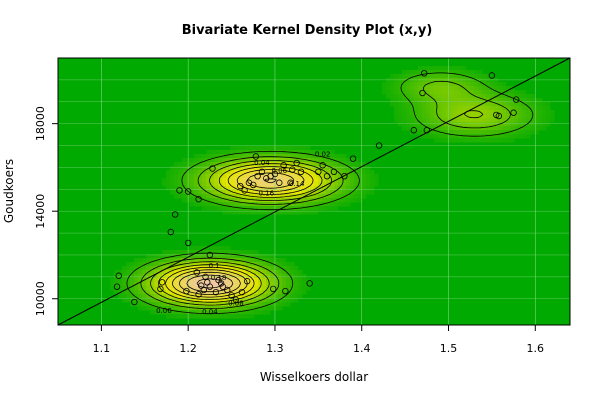 The width and height of the screenshot is (599, 400). Describe the element at coordinates (243, 233) in the screenshot. I see `contour-labels: 0.020.040.060.140.160.10.180.080.06 0.04` at that location.